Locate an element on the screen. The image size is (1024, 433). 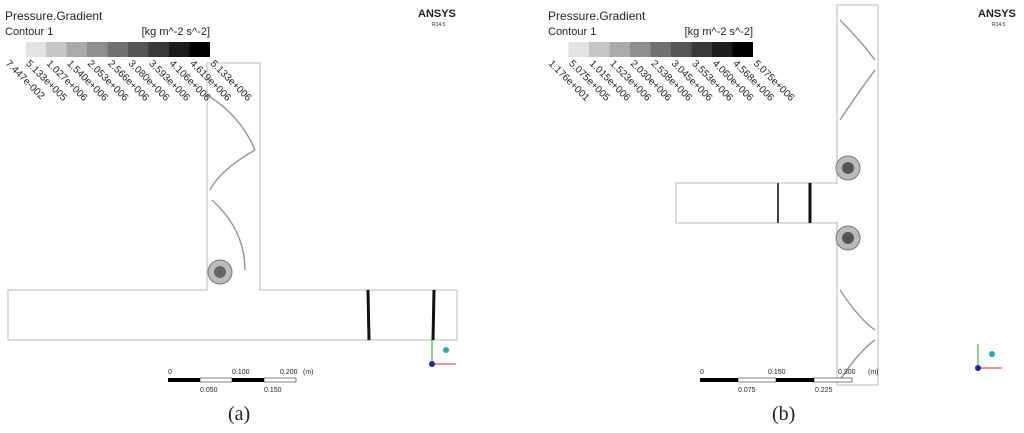
panel-caption: (b) is located at coordinates (783, 414).